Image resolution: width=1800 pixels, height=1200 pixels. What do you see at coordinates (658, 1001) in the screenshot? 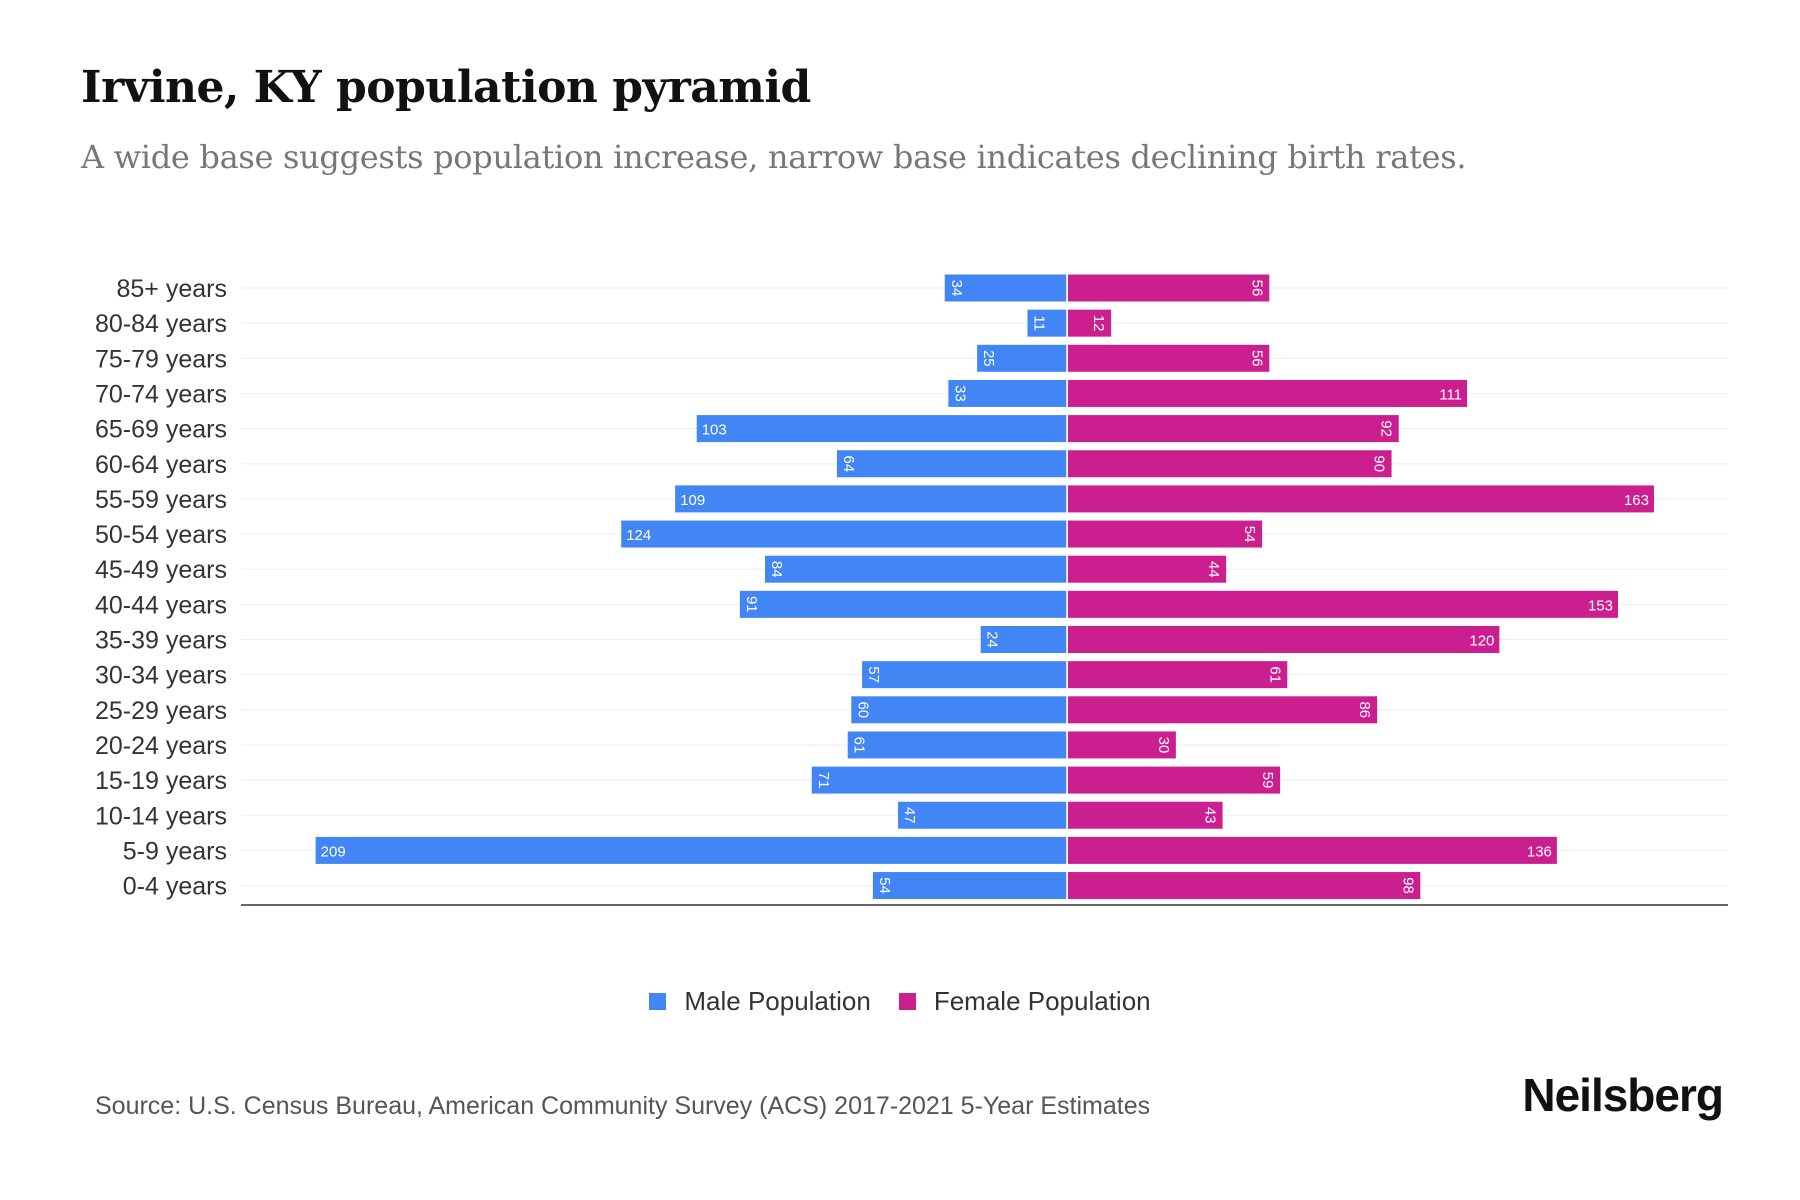
I see `legend-swatch-male` at bounding box center [658, 1001].